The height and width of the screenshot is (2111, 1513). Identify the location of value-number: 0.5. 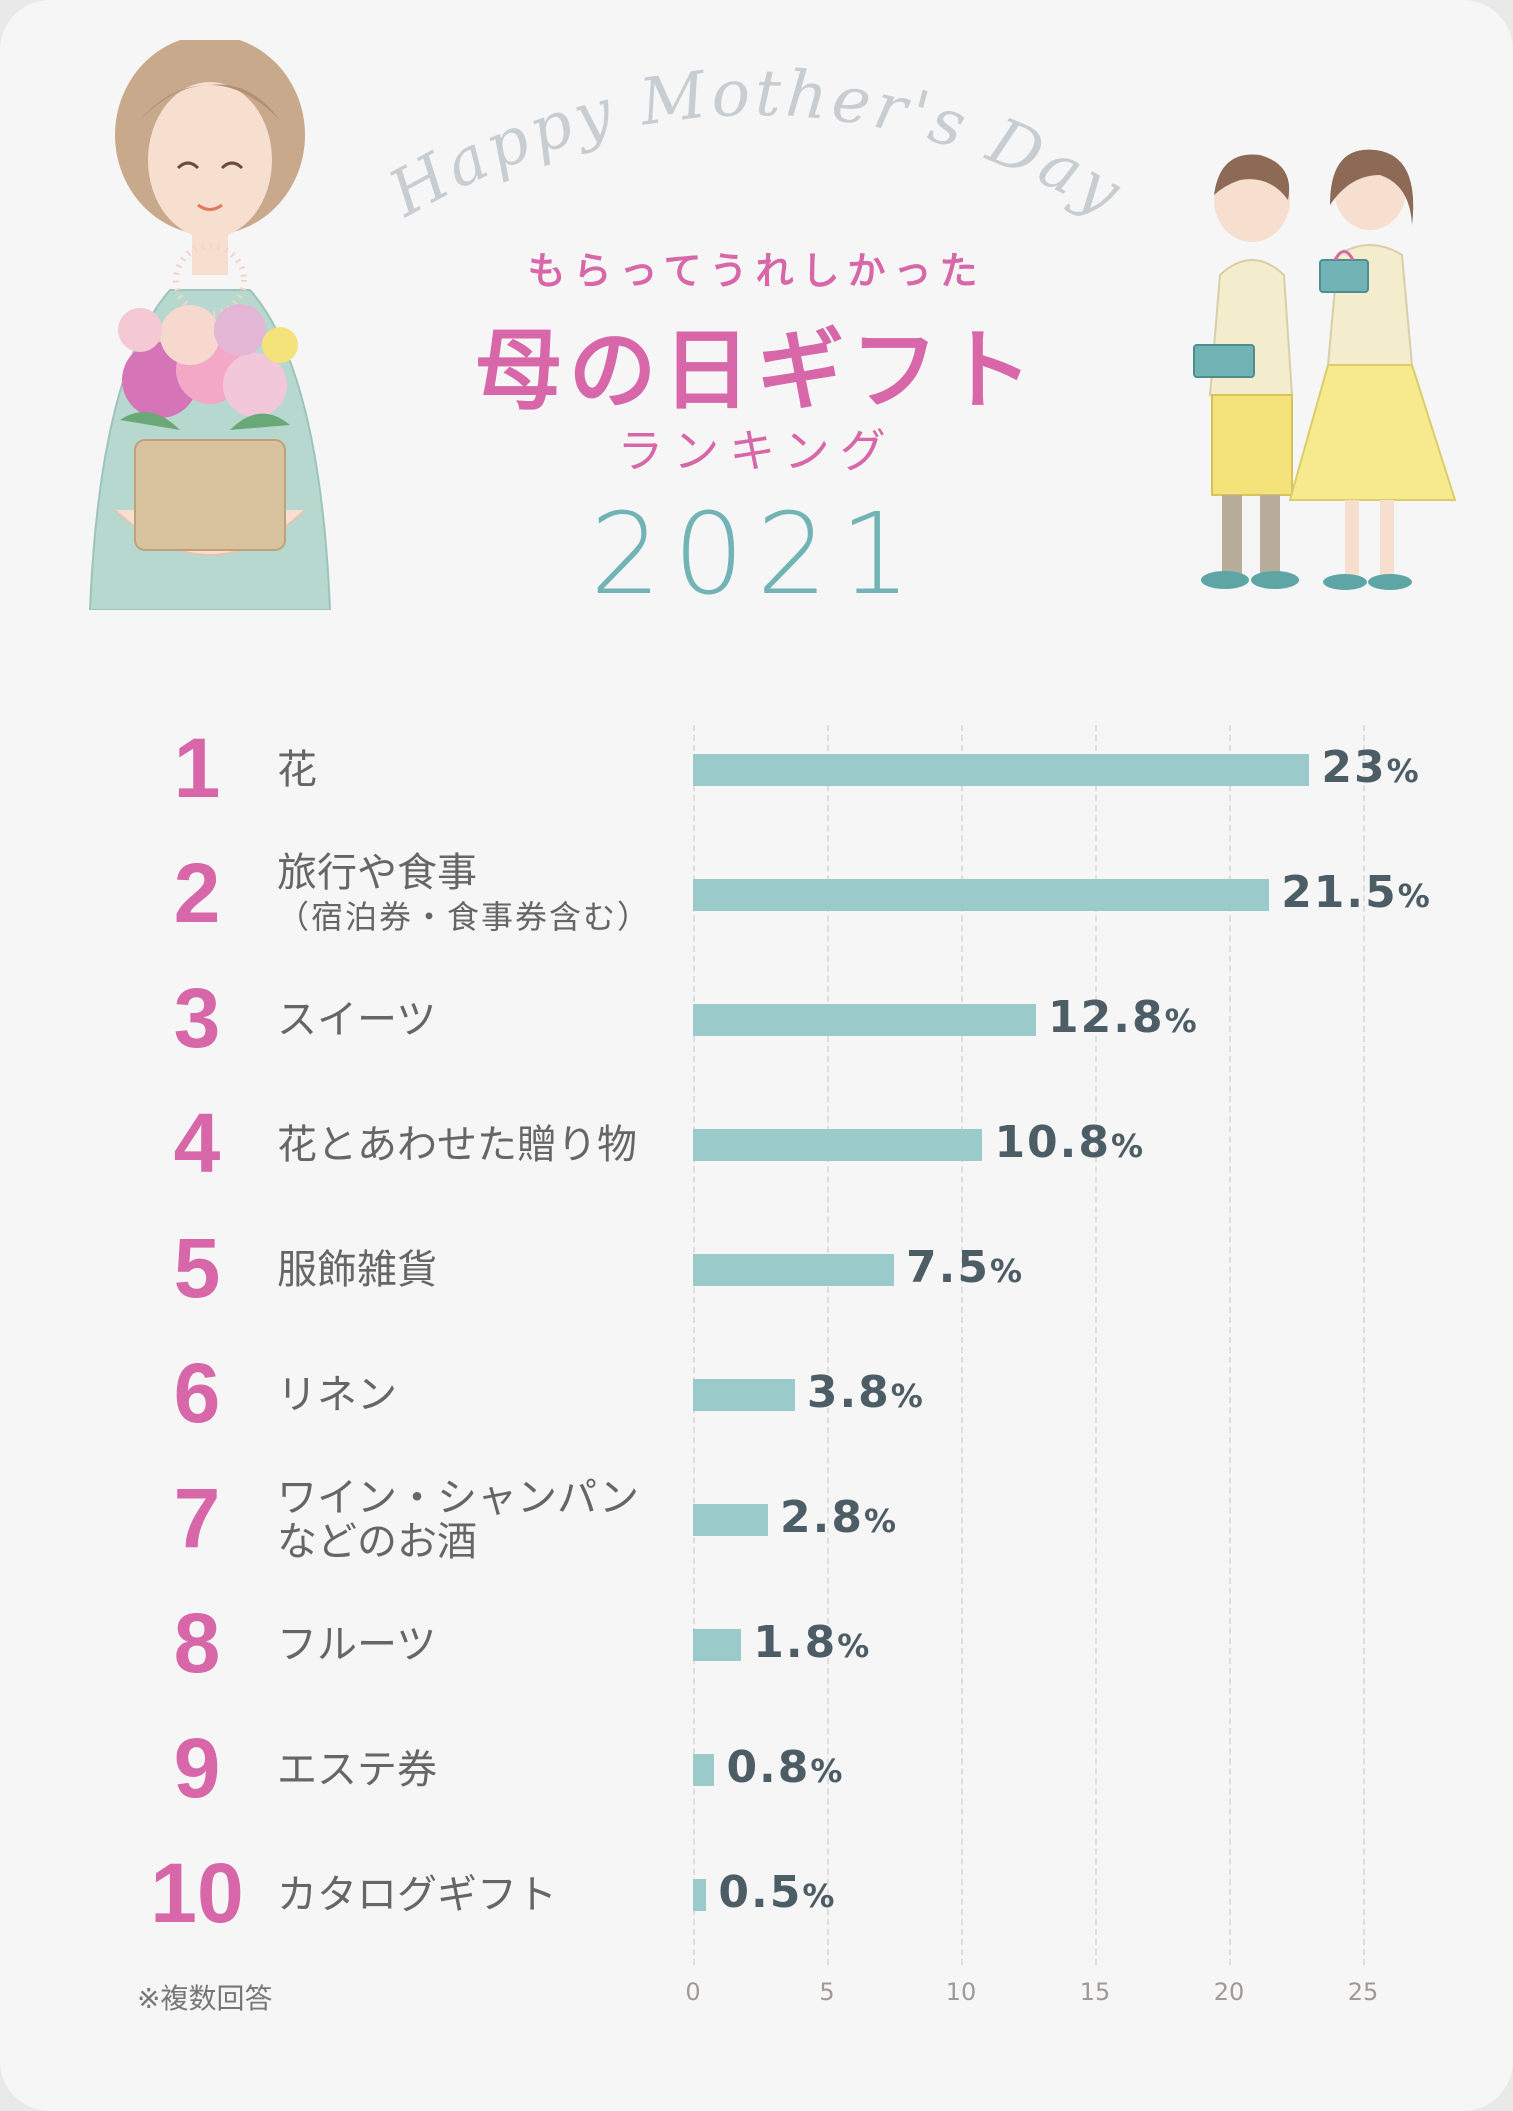
(760, 1892).